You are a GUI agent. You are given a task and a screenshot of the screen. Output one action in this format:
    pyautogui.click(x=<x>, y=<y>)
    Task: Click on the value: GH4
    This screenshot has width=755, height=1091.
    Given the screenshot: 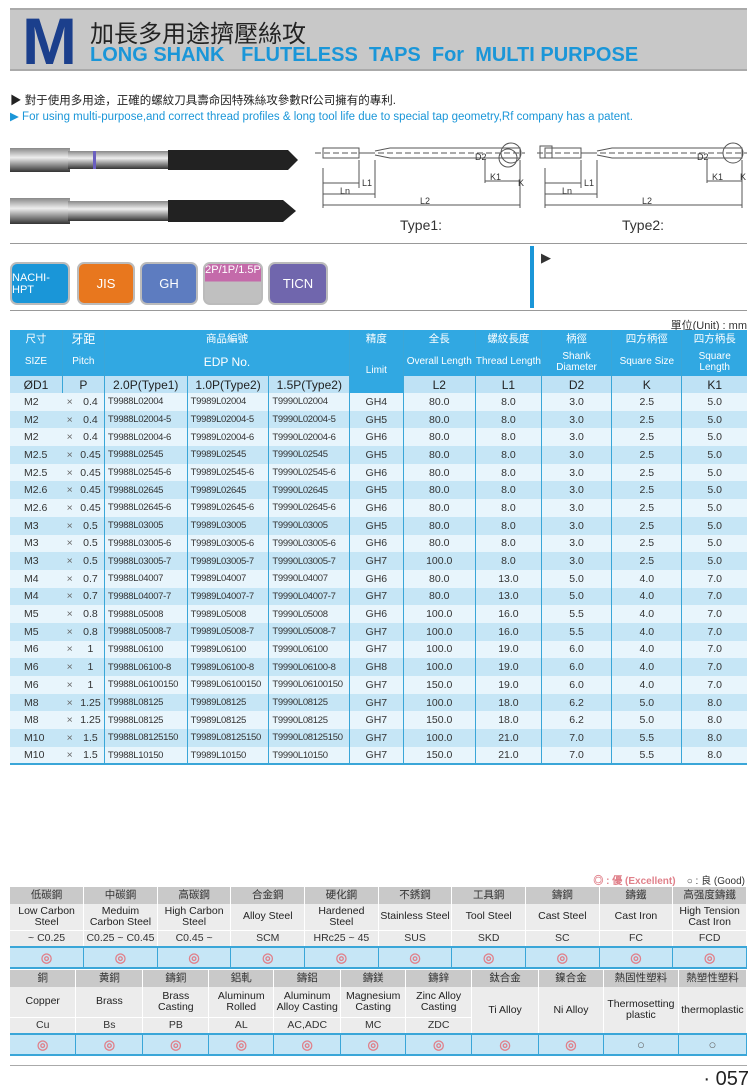 What is the action you would take?
    pyautogui.click(x=376, y=402)
    